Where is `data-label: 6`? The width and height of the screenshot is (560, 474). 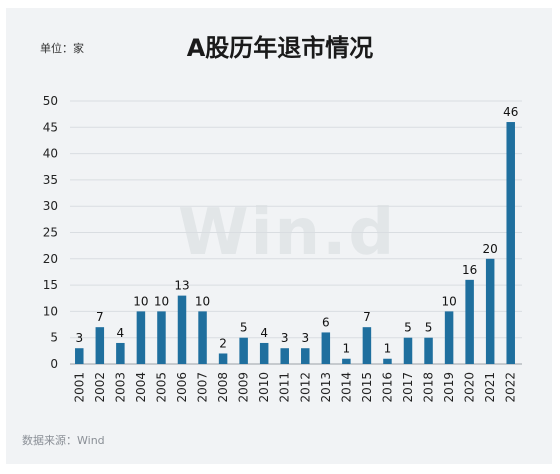 data-label: 6 is located at coordinates (326, 322).